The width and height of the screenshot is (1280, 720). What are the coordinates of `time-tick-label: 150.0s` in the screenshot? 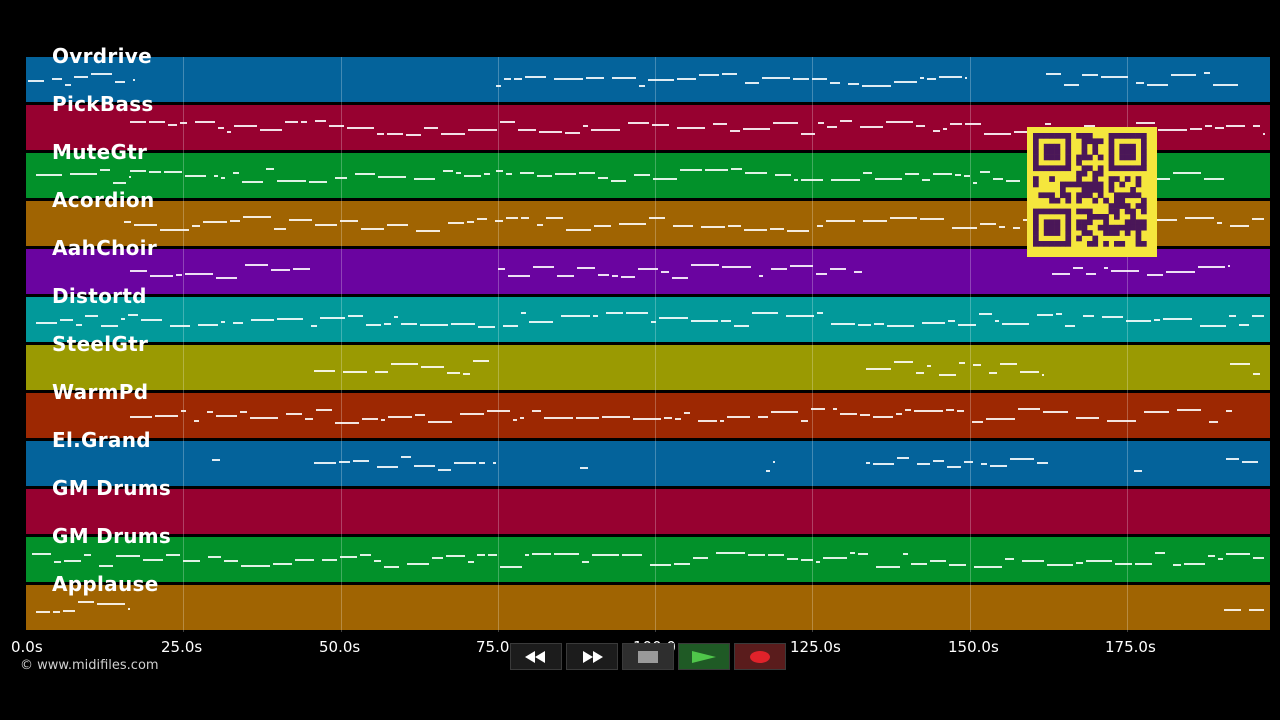 It's located at (973, 647).